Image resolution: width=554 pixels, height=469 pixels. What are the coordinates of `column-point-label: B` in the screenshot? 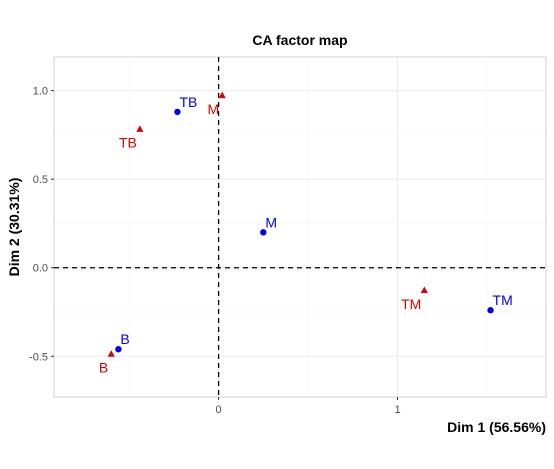 It's located at (103, 368).